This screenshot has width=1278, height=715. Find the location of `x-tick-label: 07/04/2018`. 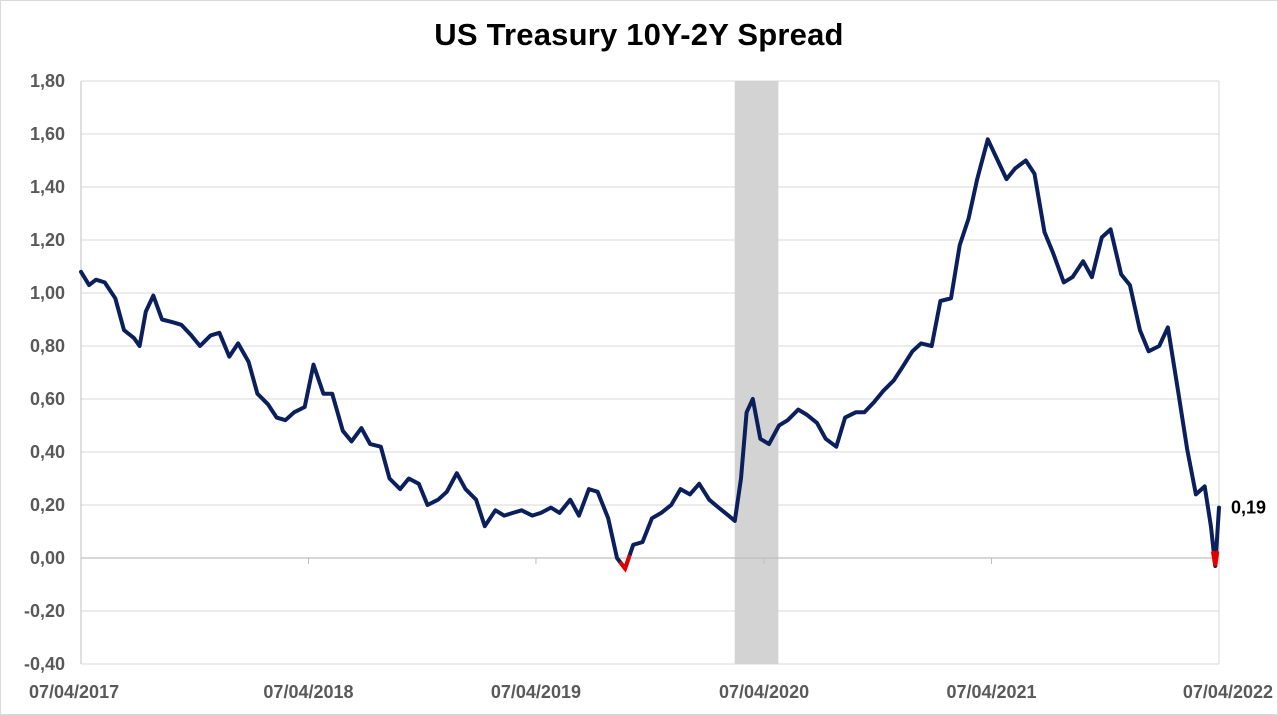

x-tick-label: 07/04/2018 is located at coordinates (308, 692).